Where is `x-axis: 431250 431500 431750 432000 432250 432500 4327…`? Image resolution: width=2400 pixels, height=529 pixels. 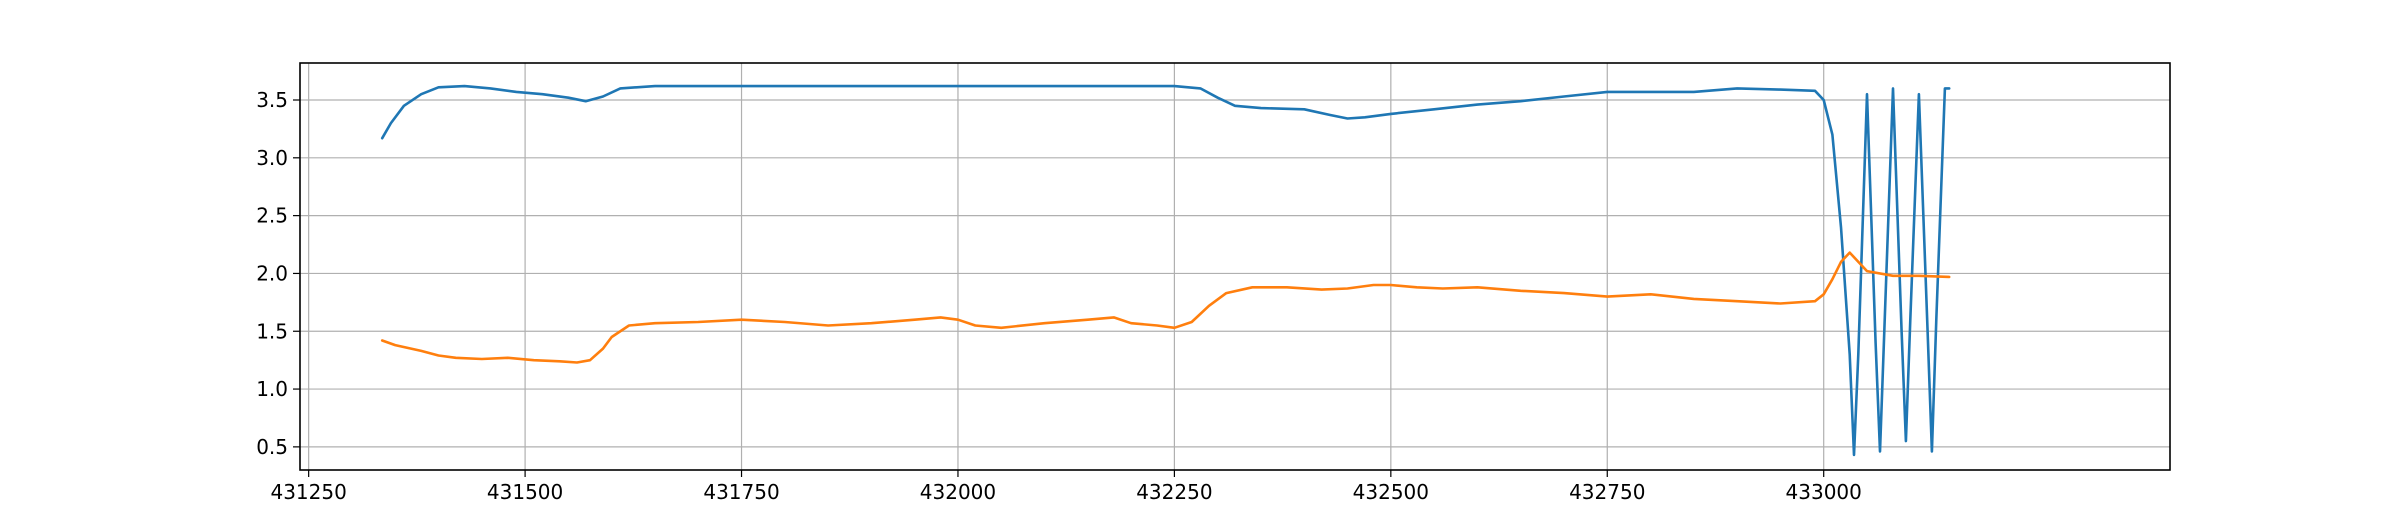
x-axis: 431250 431500 431750 432000 432250 432500 4327… is located at coordinates (1066, 487).